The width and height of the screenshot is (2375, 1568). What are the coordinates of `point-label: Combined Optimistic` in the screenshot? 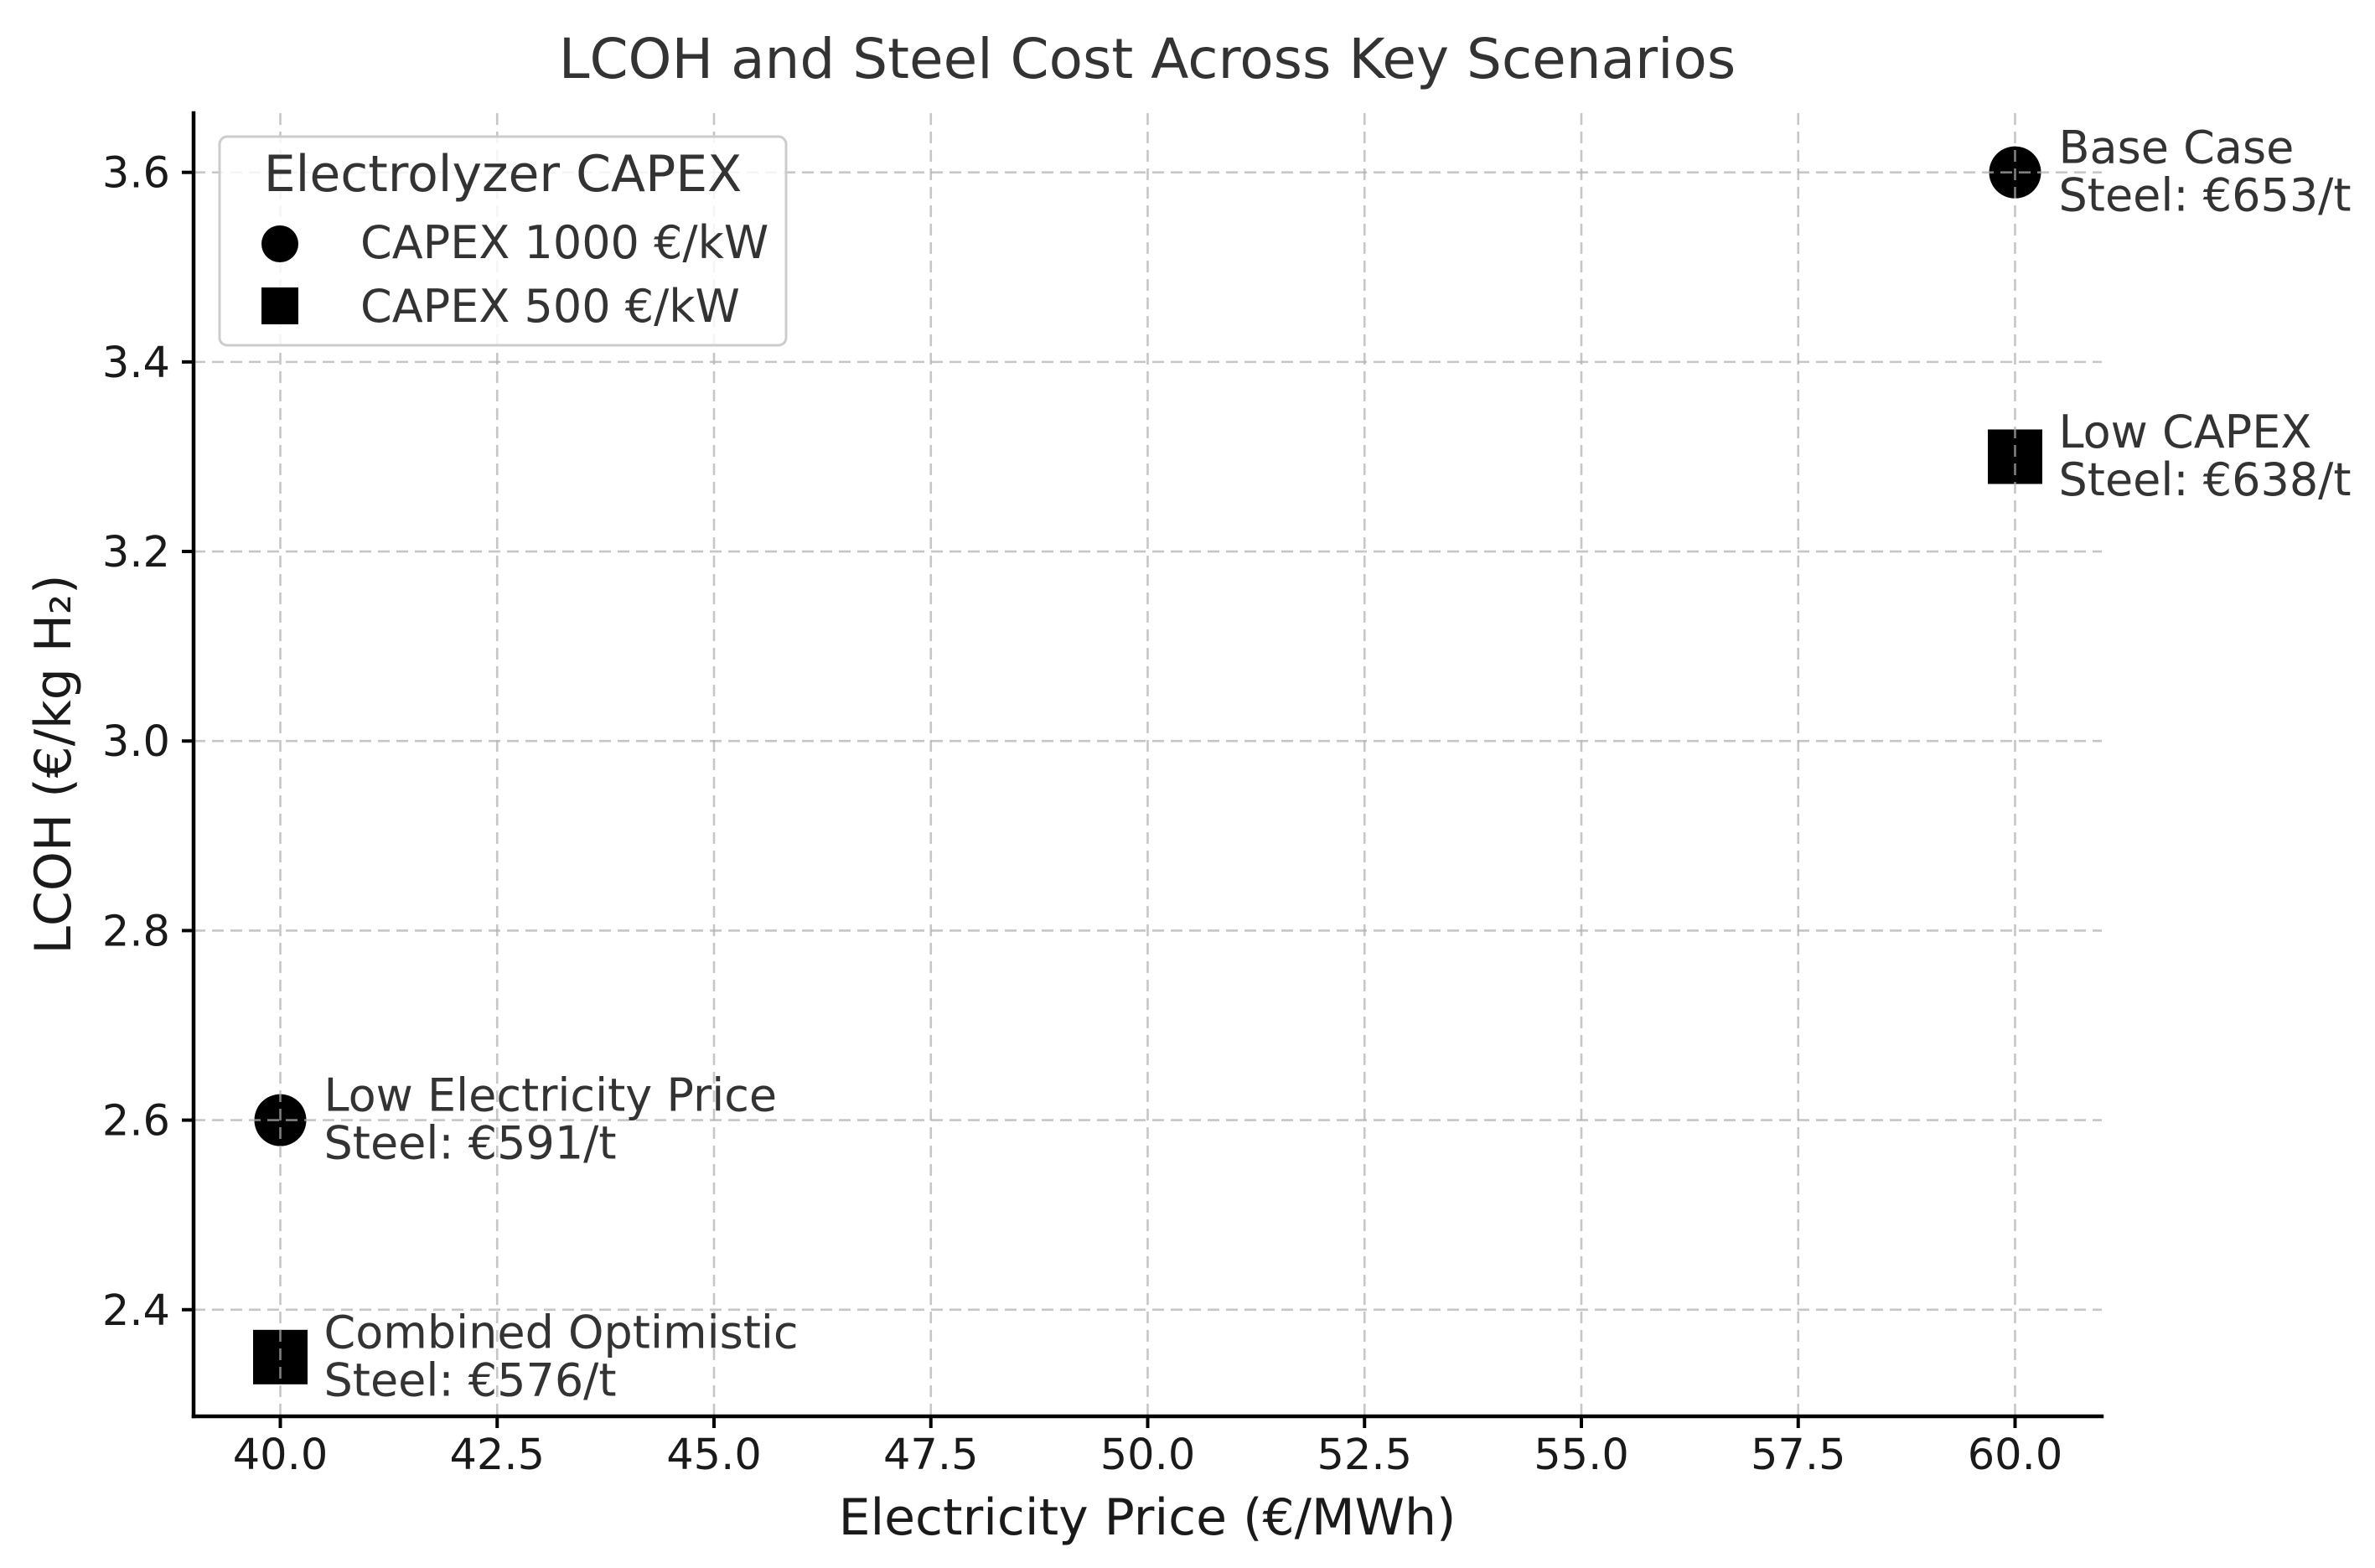 It's located at (561, 1332).